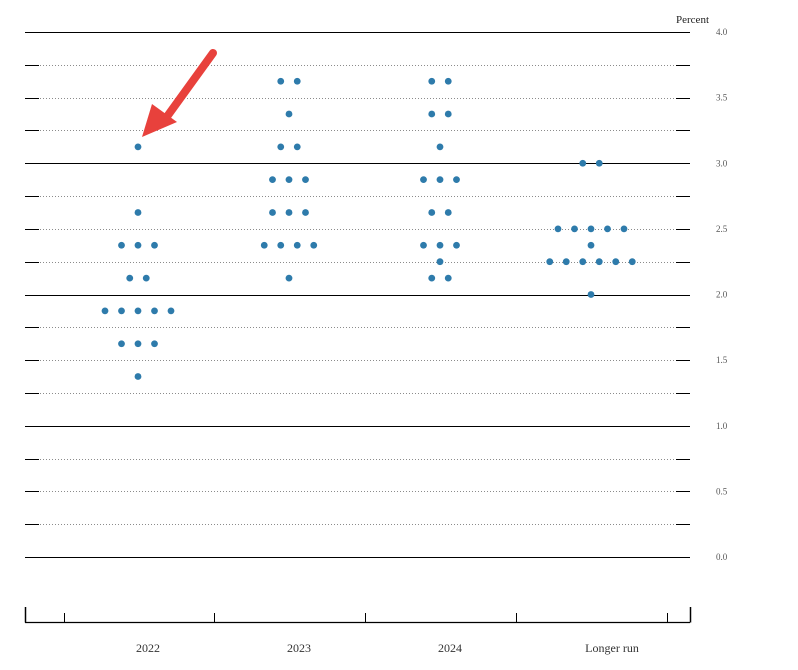  I want to click on y-tick-label: 2.0, so click(722, 295).